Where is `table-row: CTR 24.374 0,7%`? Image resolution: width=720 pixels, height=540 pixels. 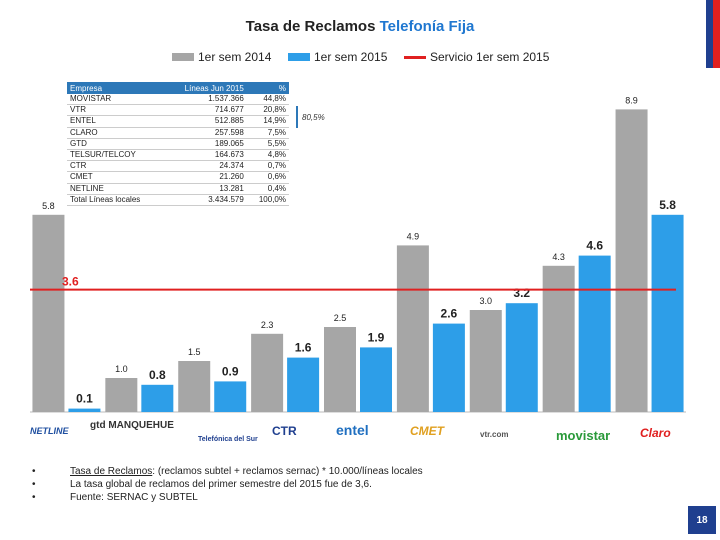
table-row: CTR 24.374 0,7% is located at coordinates (178, 166).